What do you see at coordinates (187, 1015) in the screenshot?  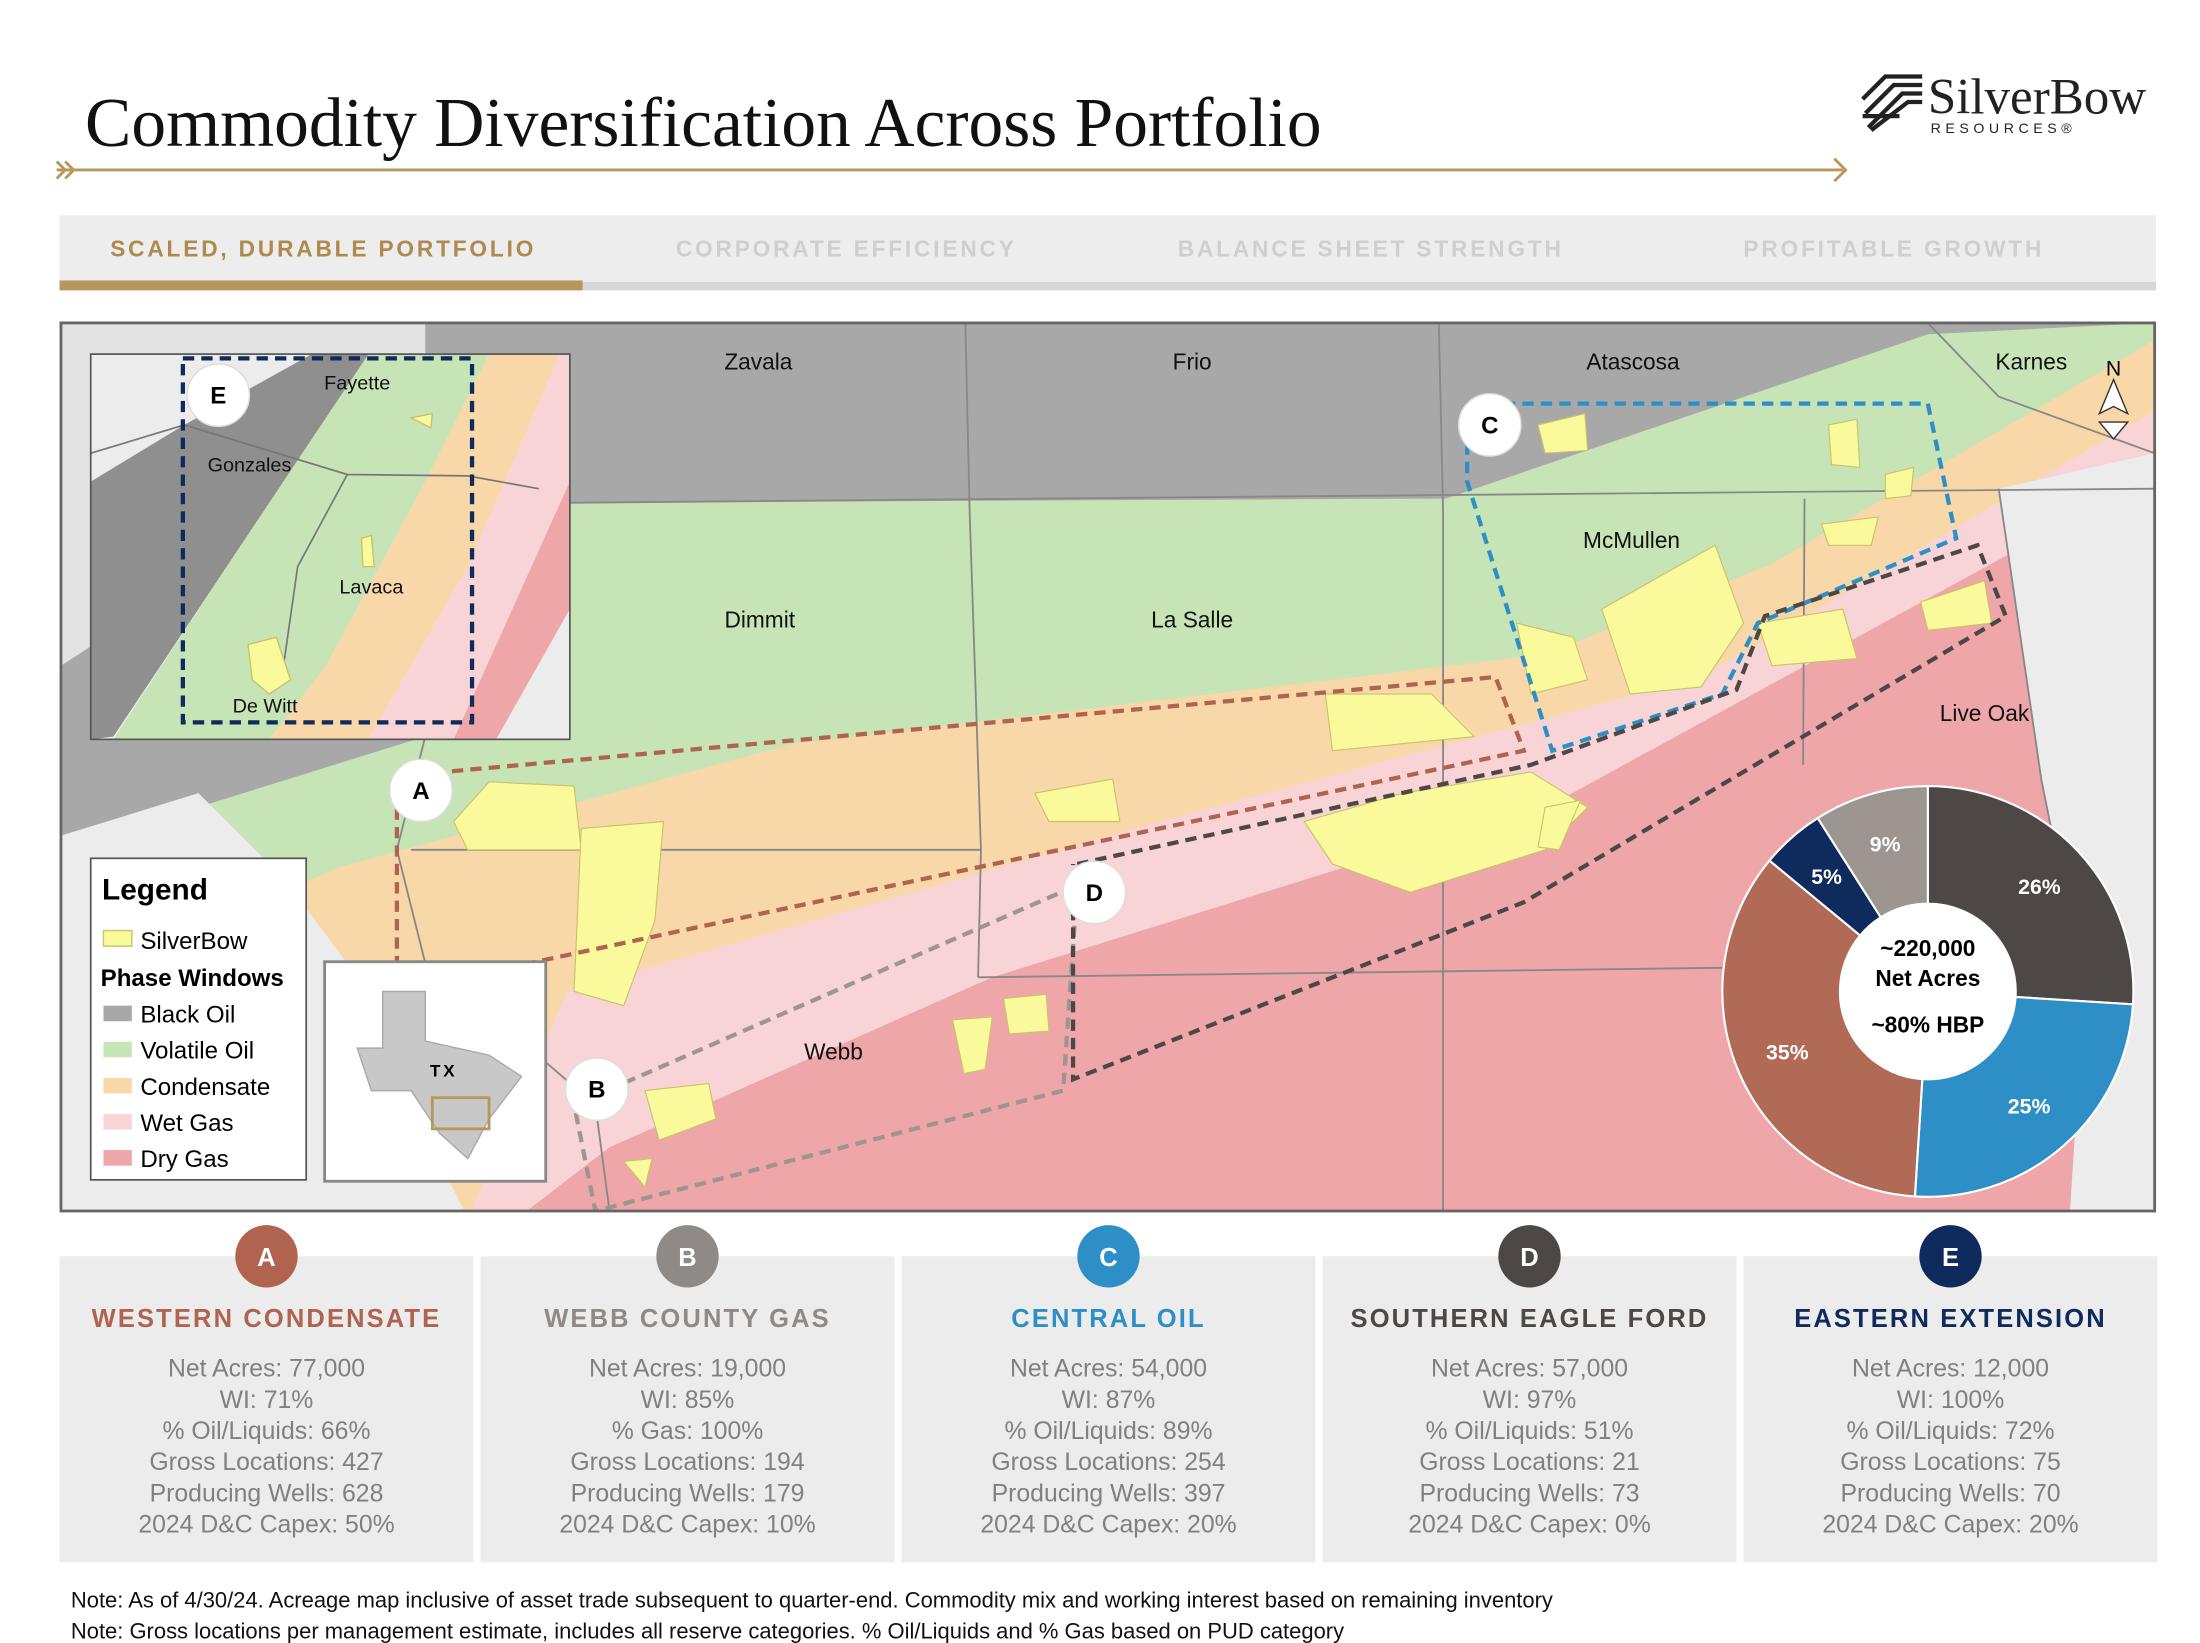 I see `legend-item: Black Oil` at bounding box center [187, 1015].